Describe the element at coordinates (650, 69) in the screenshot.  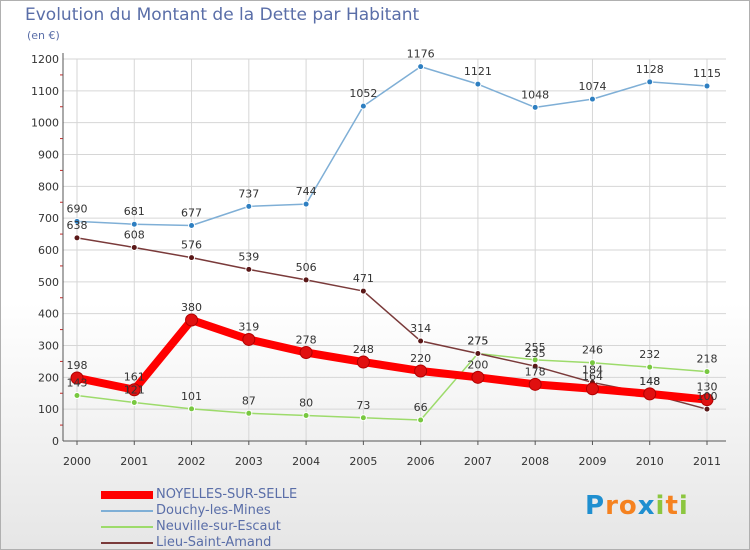
I see `data-label: 1128` at that location.